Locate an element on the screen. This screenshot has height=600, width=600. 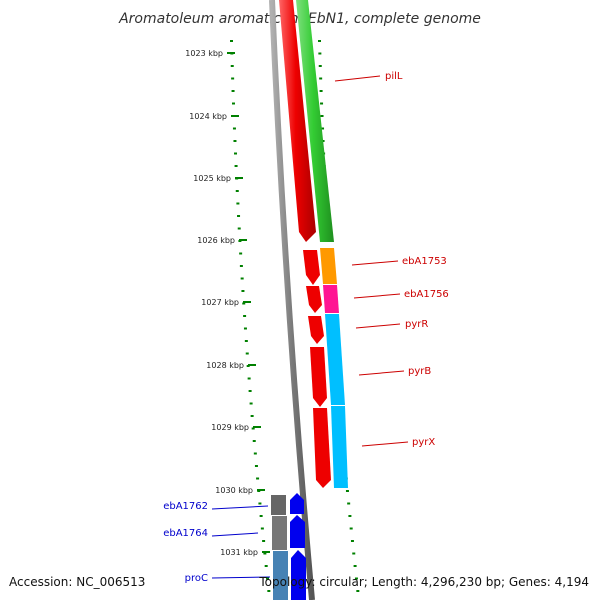
gene-arrow-pilL-red is located at coordinates (297, 121).